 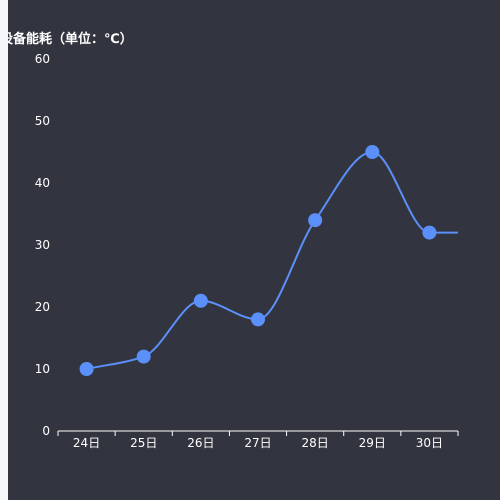 What do you see at coordinates (42, 59) in the screenshot?
I see `y-tick-label: 60` at bounding box center [42, 59].